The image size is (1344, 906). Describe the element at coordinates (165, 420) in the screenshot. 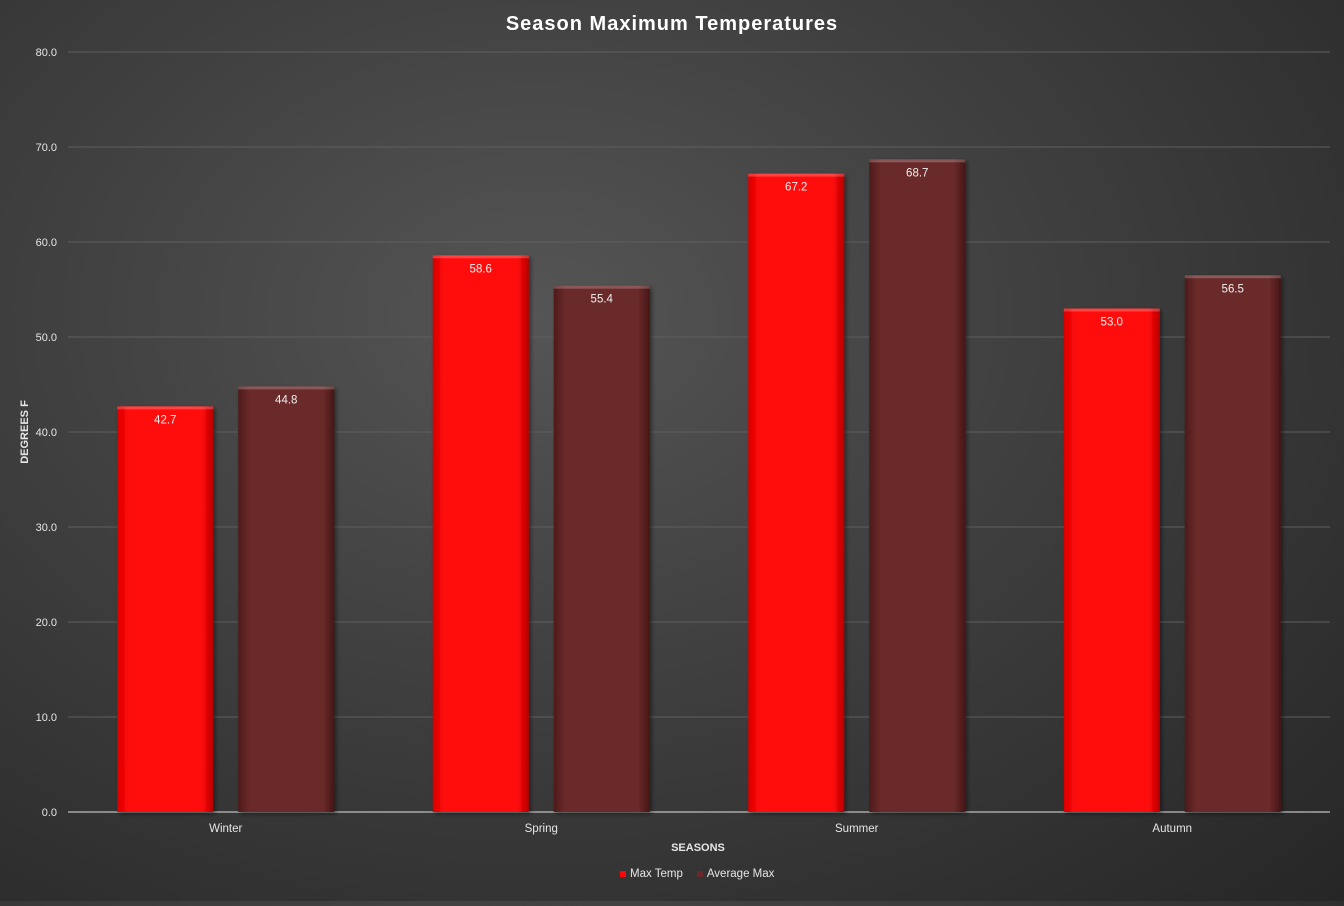

I see `data-label: 42.7` at that location.